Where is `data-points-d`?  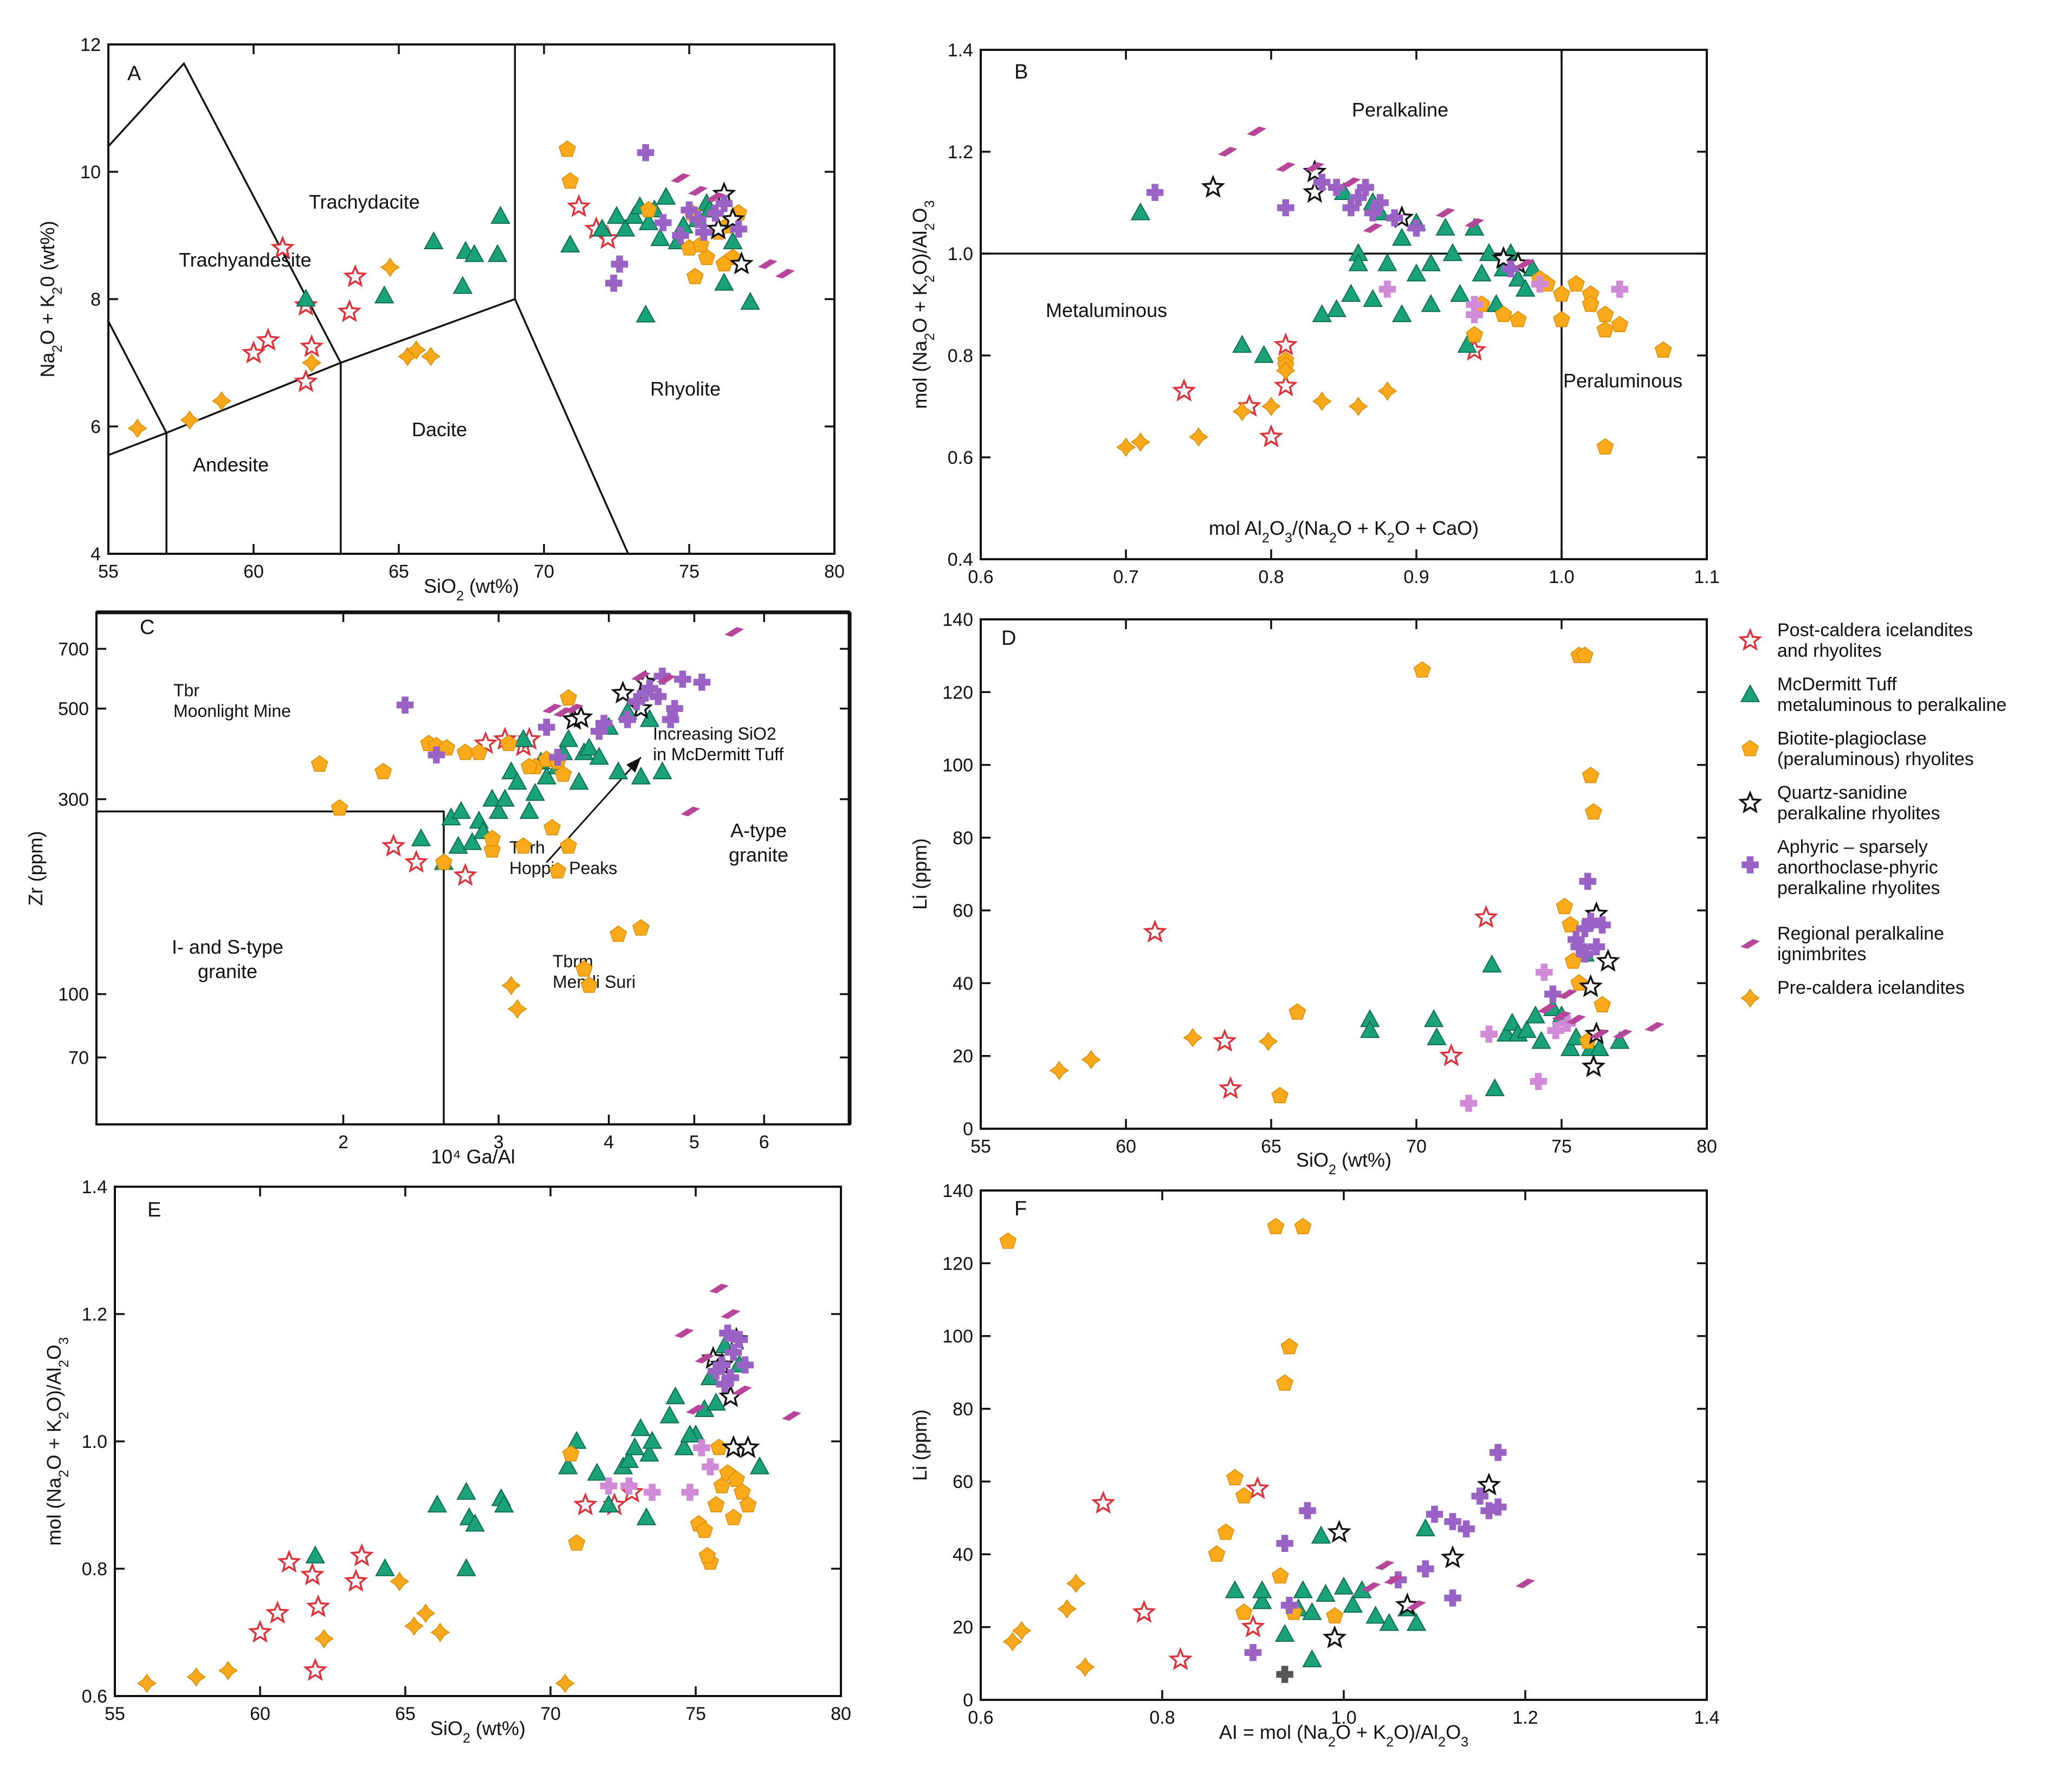
data-points-d is located at coordinates (1357, 879).